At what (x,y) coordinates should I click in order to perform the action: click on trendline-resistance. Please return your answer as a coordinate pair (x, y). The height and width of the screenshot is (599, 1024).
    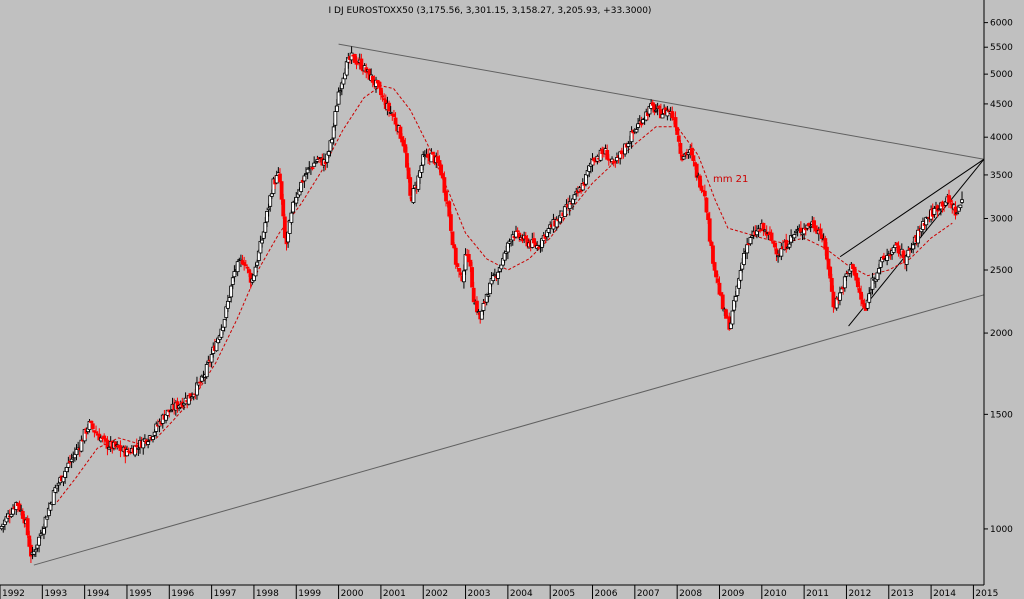
    Looking at the image, I should click on (661, 101).